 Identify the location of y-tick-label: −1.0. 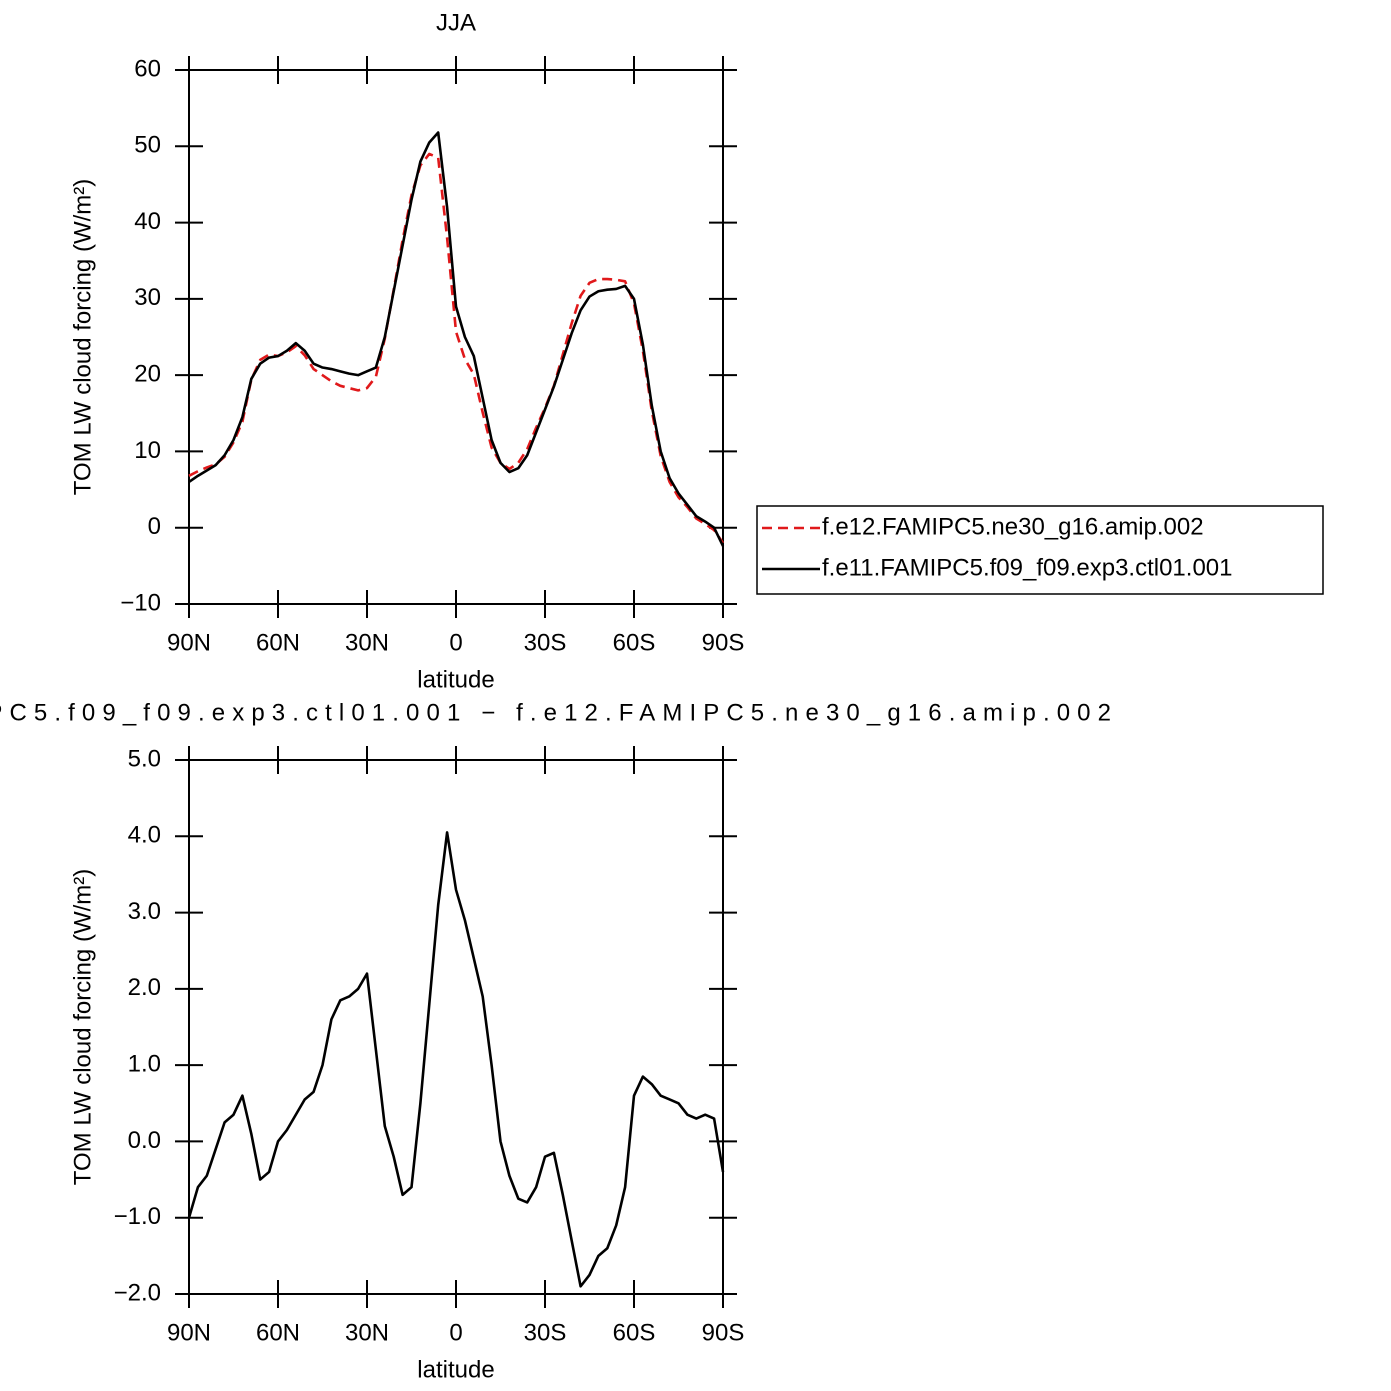
(137, 1216).